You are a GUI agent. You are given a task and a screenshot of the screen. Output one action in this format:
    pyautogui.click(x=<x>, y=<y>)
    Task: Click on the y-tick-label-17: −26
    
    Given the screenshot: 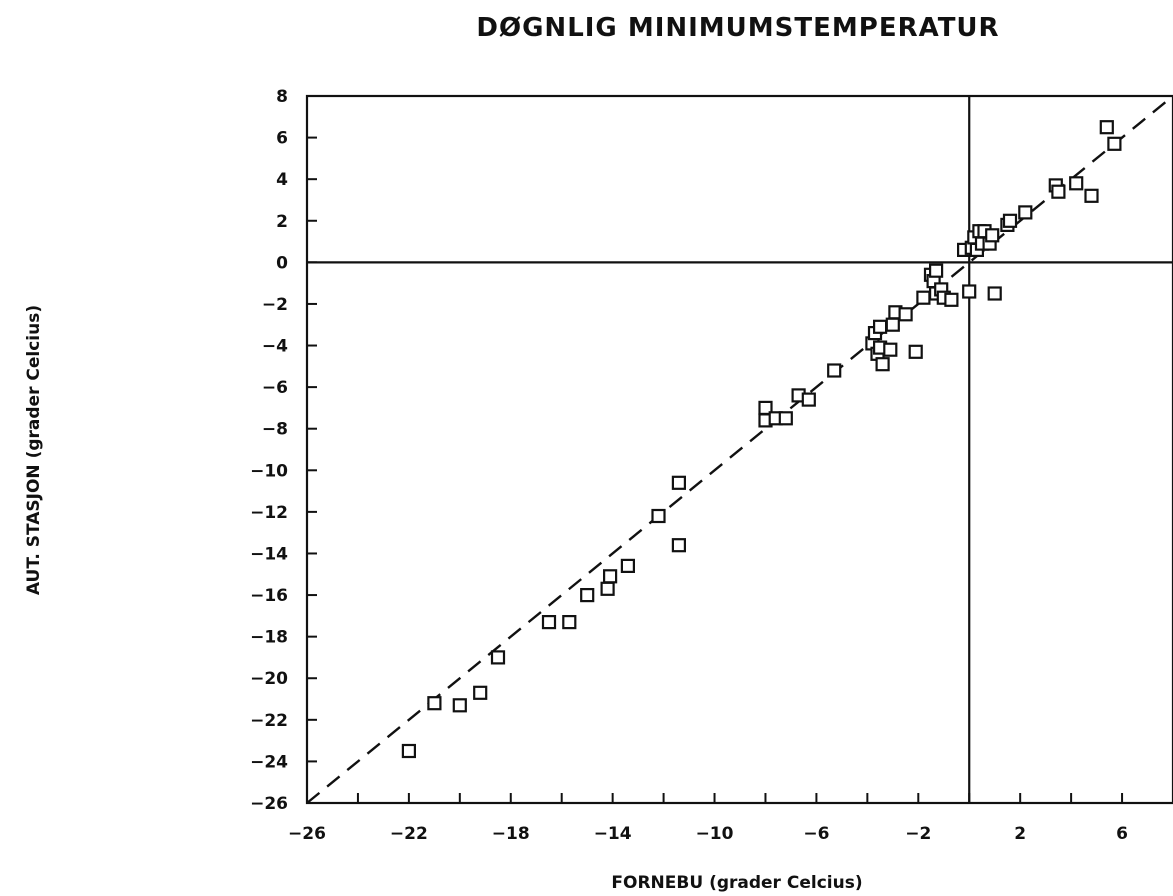 What is the action you would take?
    pyautogui.click(x=269, y=804)
    